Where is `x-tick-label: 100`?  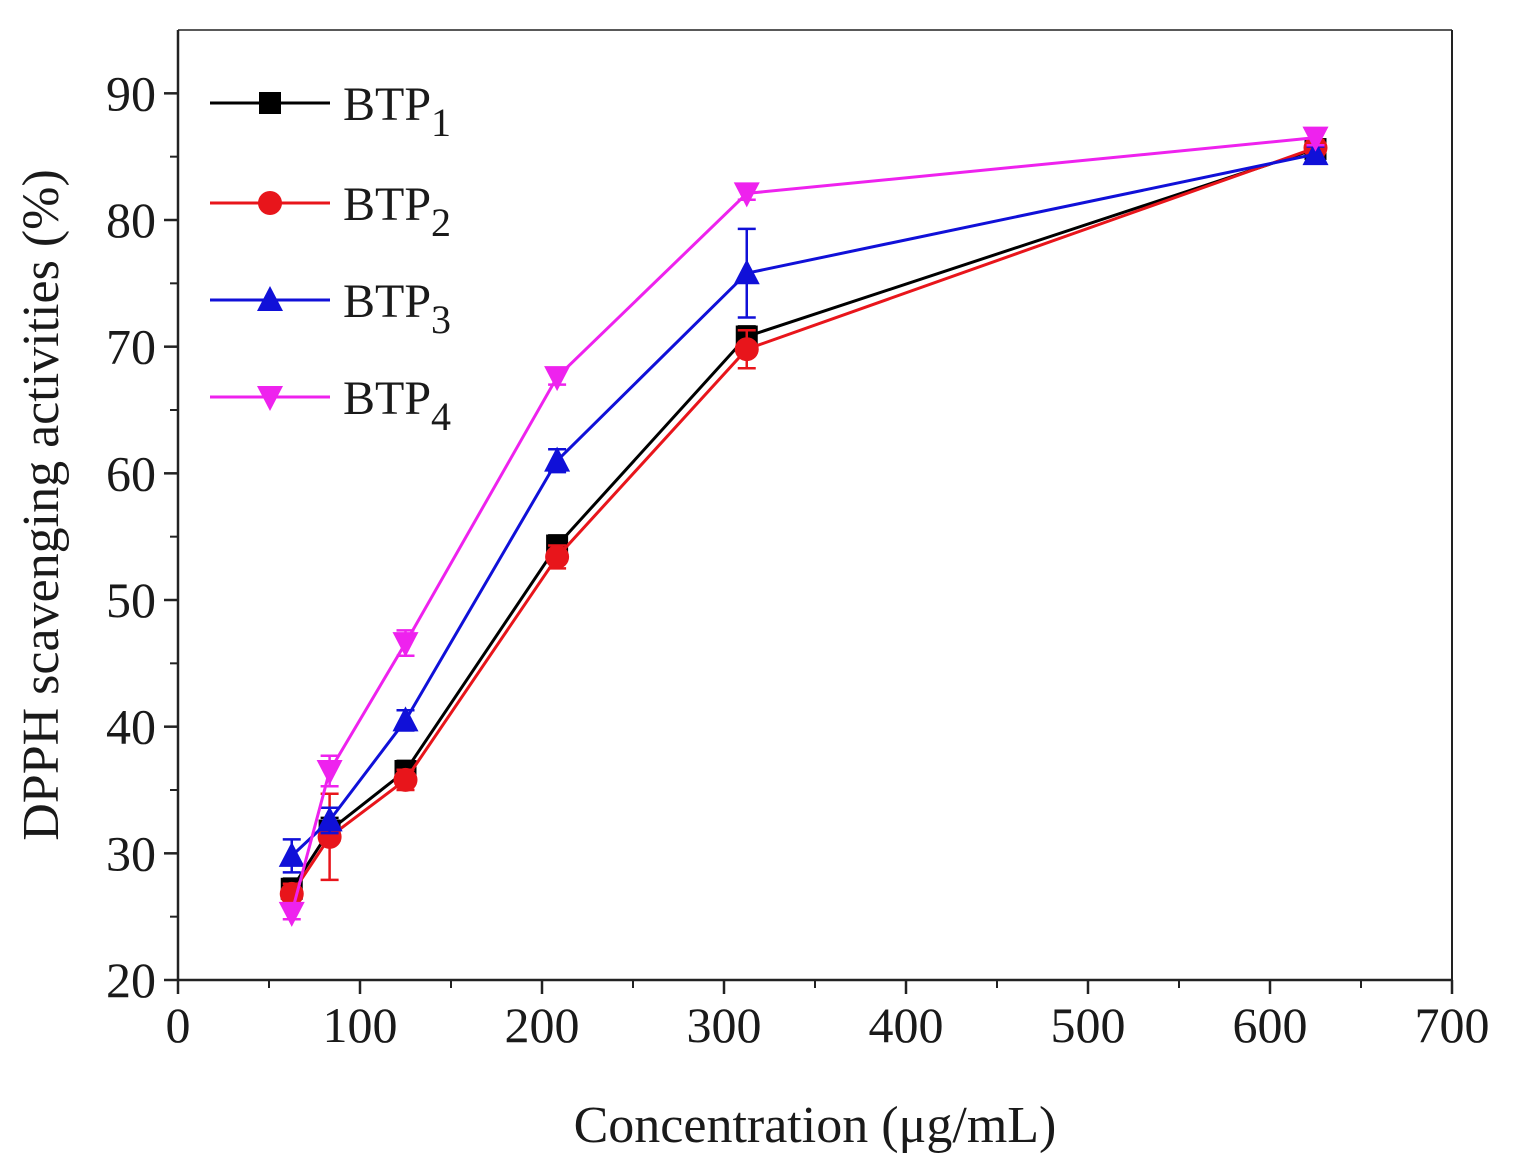 x-tick-label: 100 is located at coordinates (360, 1025).